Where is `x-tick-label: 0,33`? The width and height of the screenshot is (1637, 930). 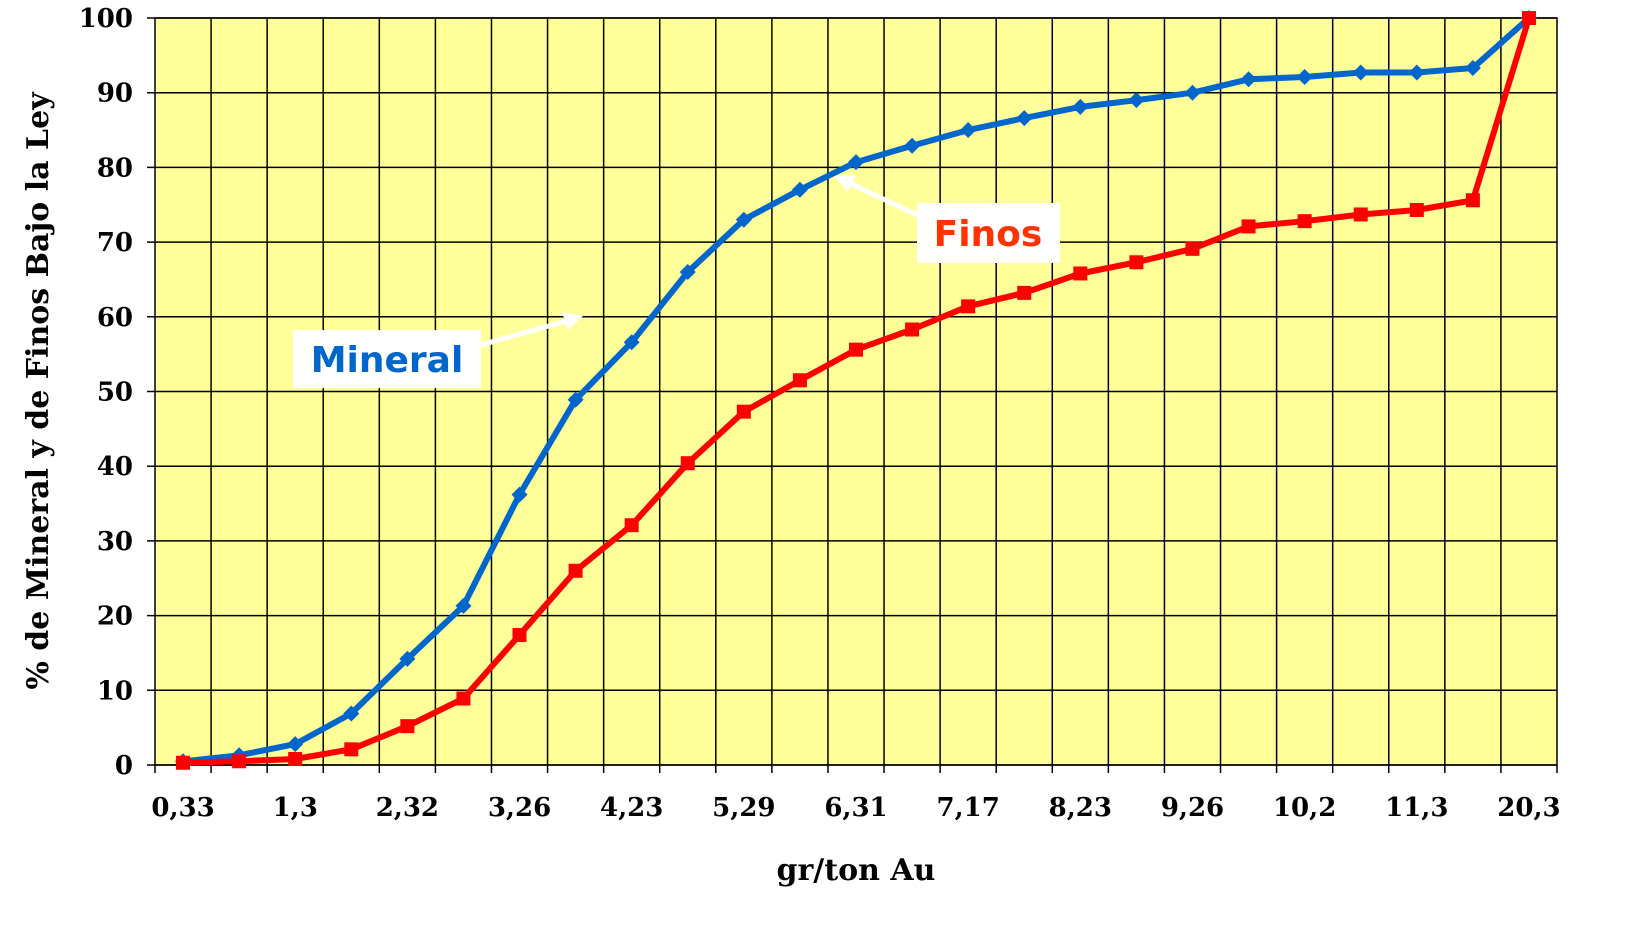
x-tick-label: 0,33 is located at coordinates (182, 808).